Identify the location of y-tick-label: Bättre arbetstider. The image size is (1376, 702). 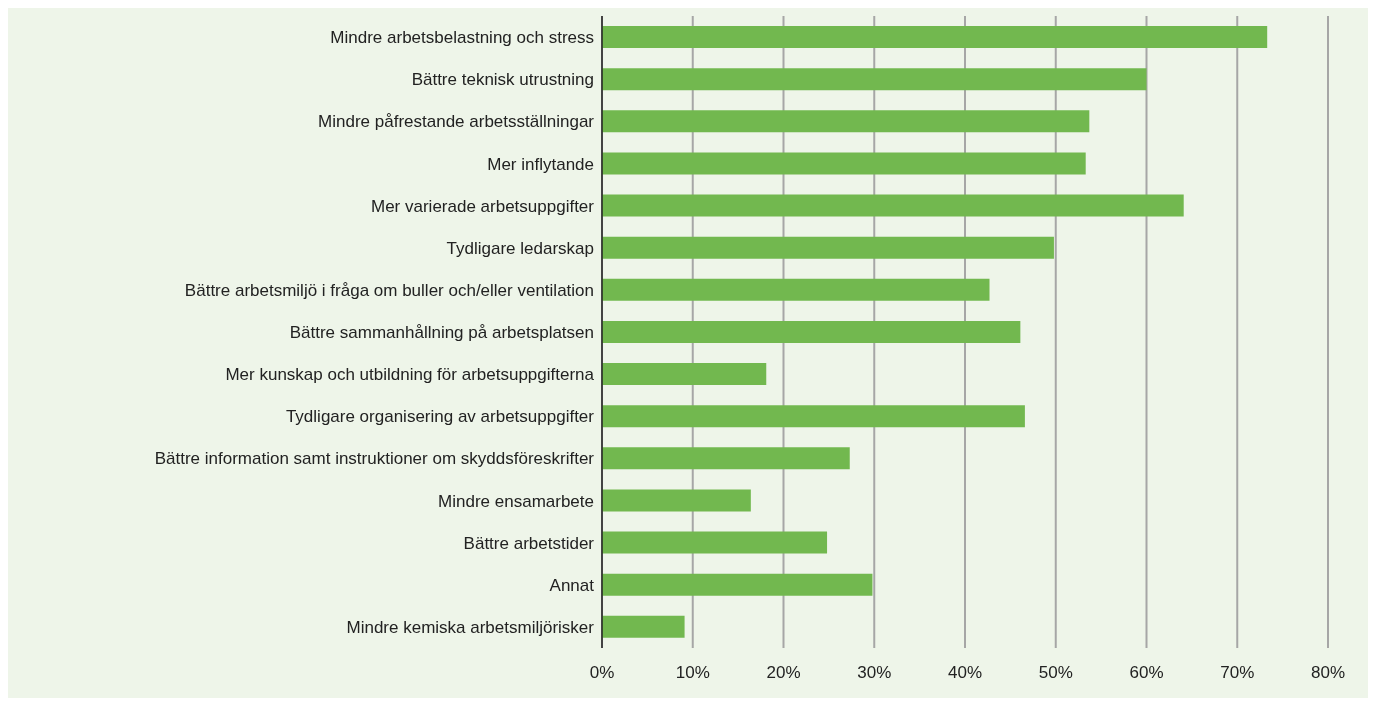
(529, 543).